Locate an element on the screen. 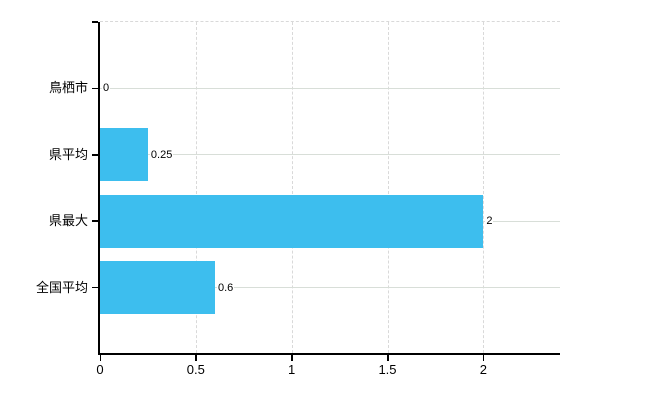  y-axis-end-tick is located at coordinates (95, 22).